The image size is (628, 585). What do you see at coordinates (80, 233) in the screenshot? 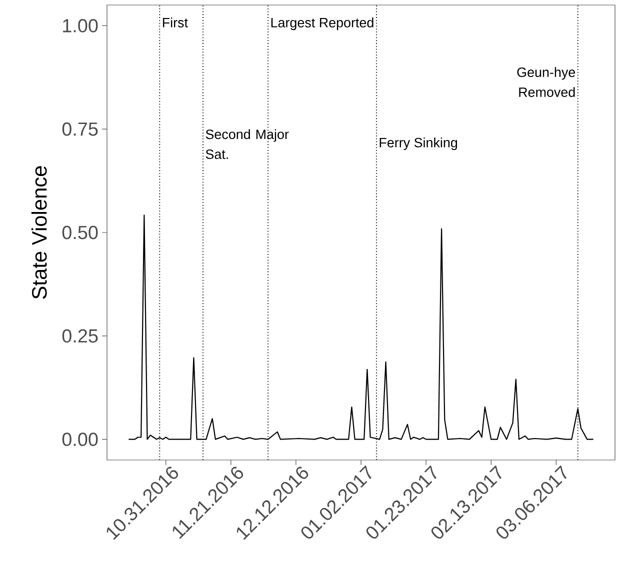
I see `y-tick-label: 0.50` at bounding box center [80, 233].